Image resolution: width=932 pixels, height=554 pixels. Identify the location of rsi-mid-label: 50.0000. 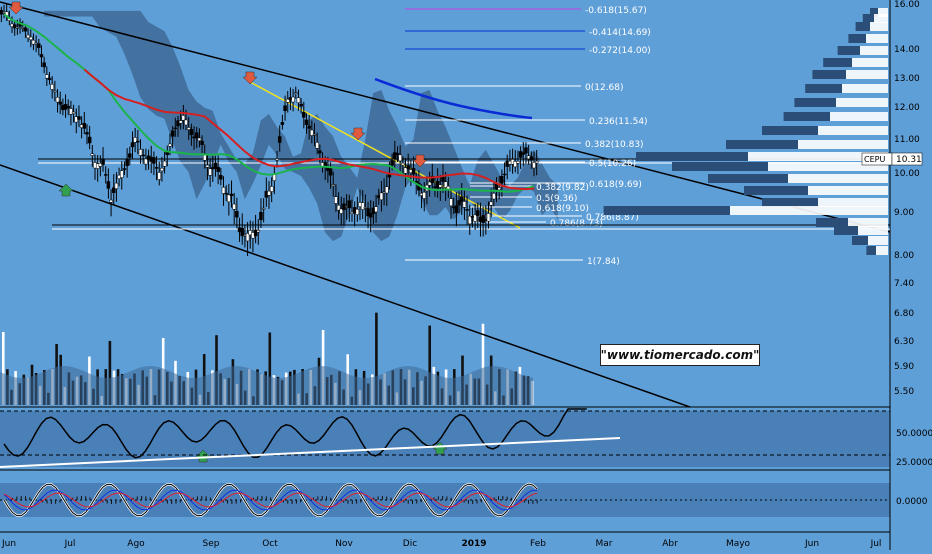
(914, 434).